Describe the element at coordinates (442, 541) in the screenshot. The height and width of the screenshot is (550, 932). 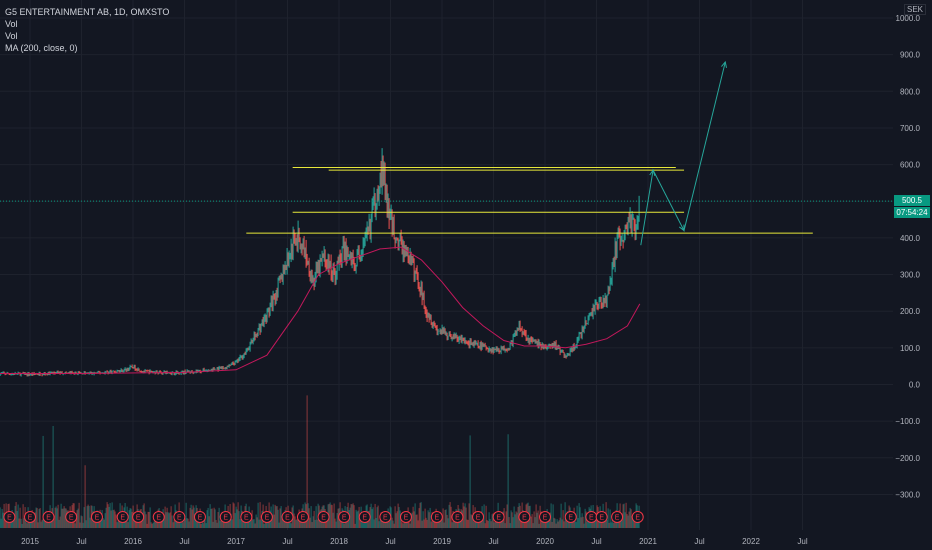
I see `x-tick-label: 2019` at that location.